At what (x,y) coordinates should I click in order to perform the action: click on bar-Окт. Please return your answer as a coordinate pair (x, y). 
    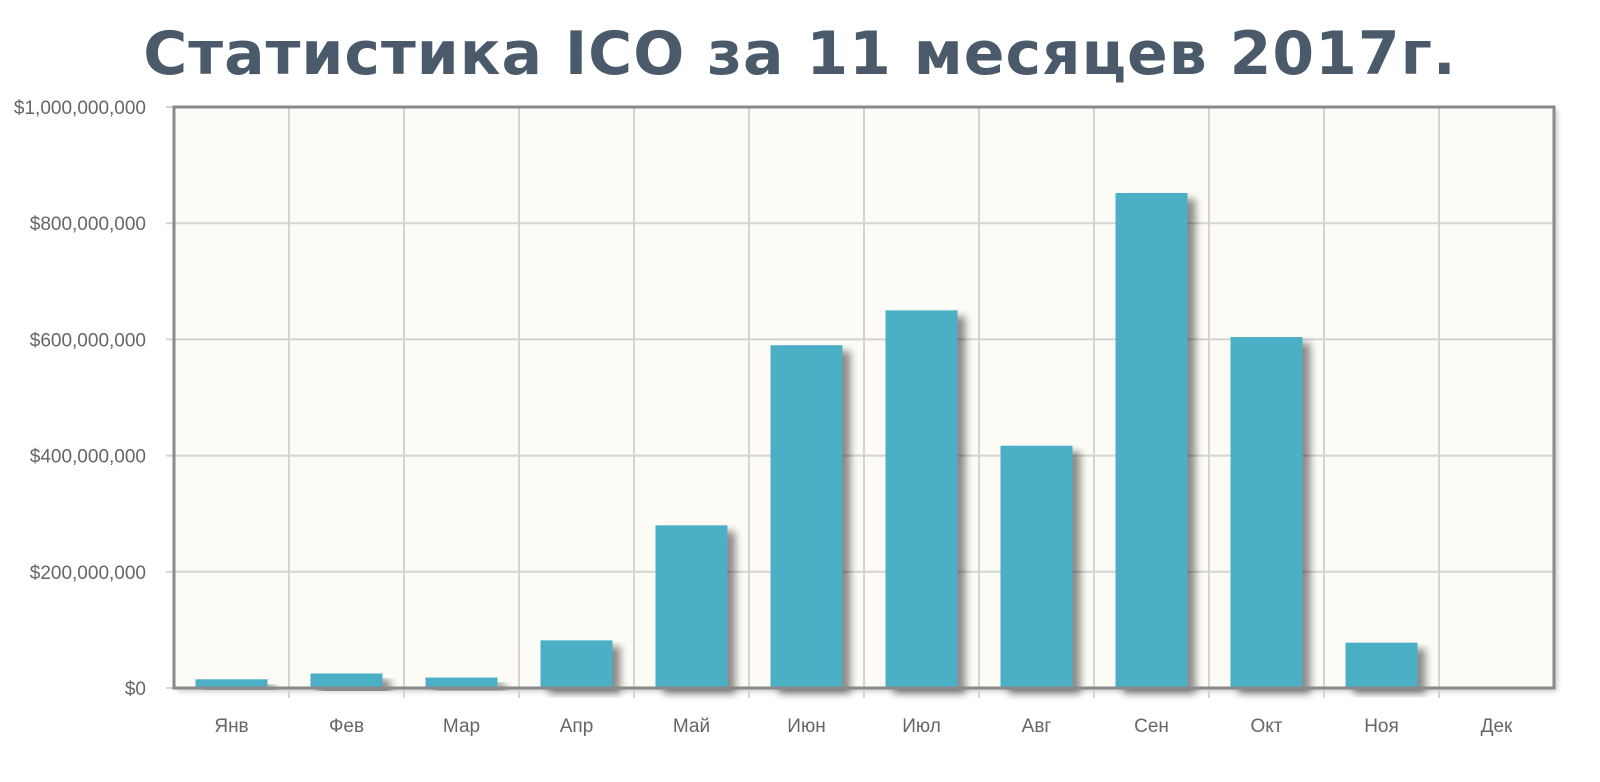
    Looking at the image, I should click on (1266, 512).